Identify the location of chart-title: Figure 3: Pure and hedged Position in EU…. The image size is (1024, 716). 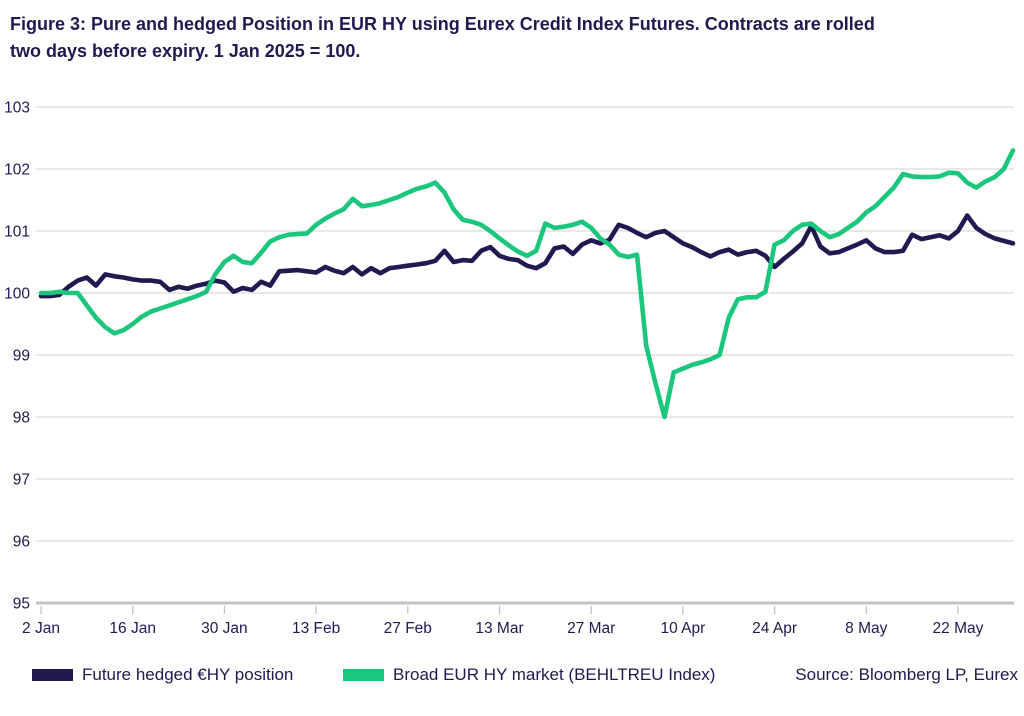
(502, 38).